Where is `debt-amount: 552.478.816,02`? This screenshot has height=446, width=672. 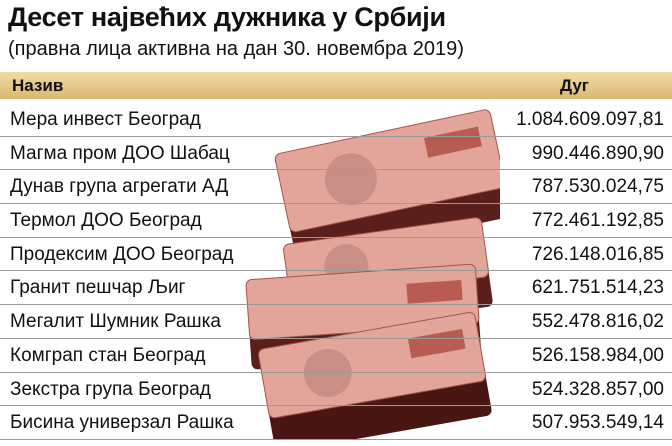
debt-amount: 552.478.816,02 is located at coordinates (597, 322).